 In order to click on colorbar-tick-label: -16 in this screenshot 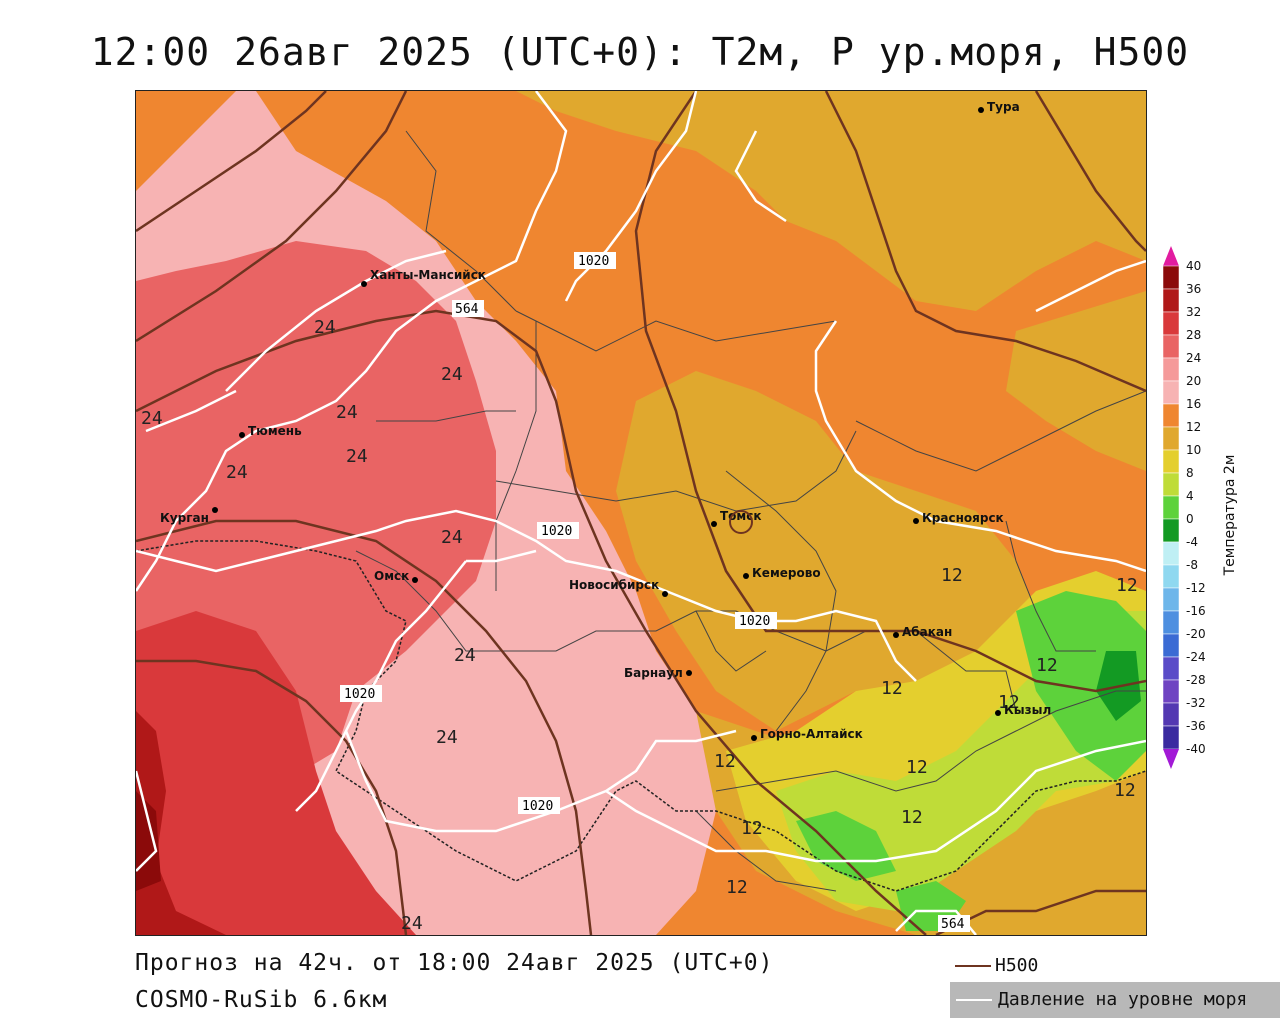, I will do `click(1196, 611)`.